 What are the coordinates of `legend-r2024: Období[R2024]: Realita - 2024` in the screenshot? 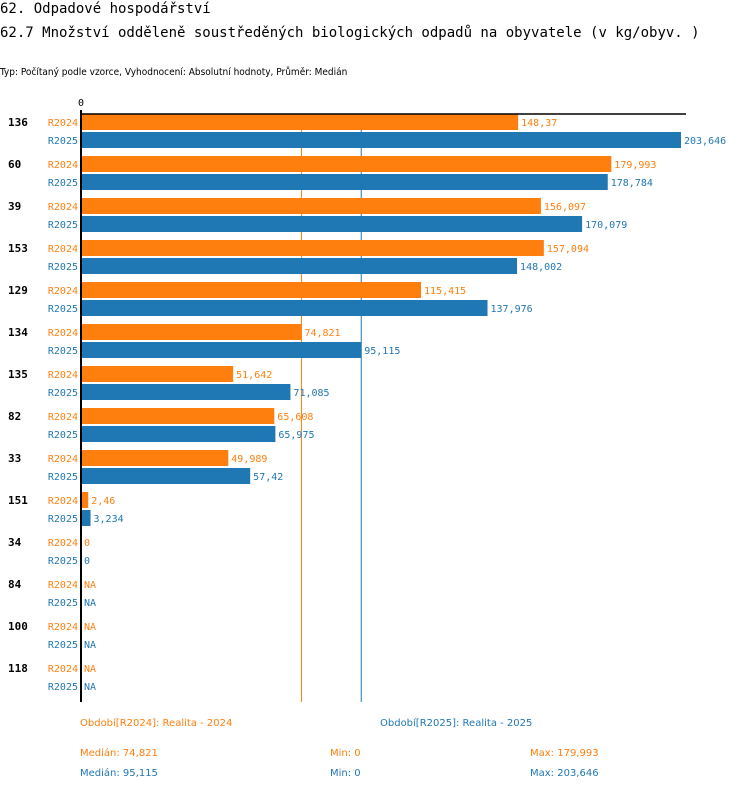 It's located at (156, 723).